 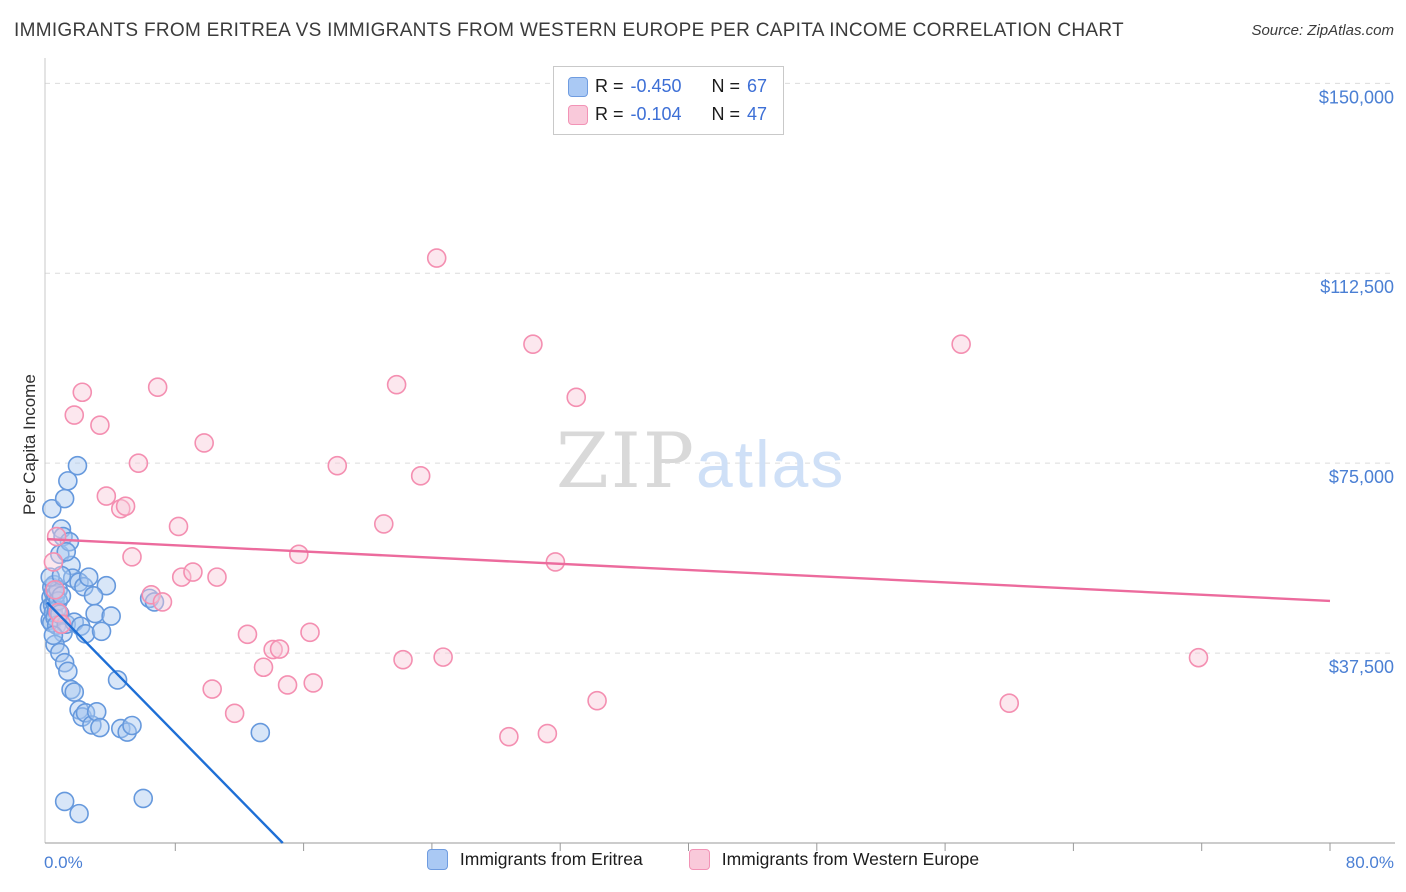 What do you see at coordinates (850, 859) in the screenshot?
I see `legend-label-western-europe: Immigrants from Western Europe` at bounding box center [850, 859].